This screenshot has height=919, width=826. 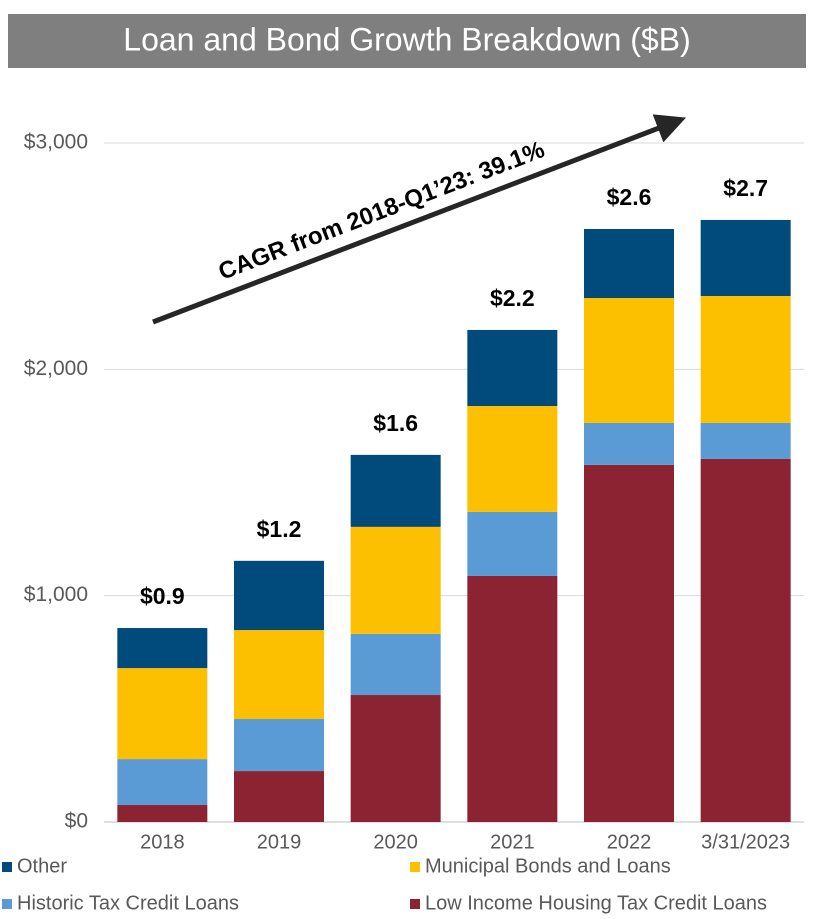 I want to click on total-label: $2.7, so click(x=745, y=188).